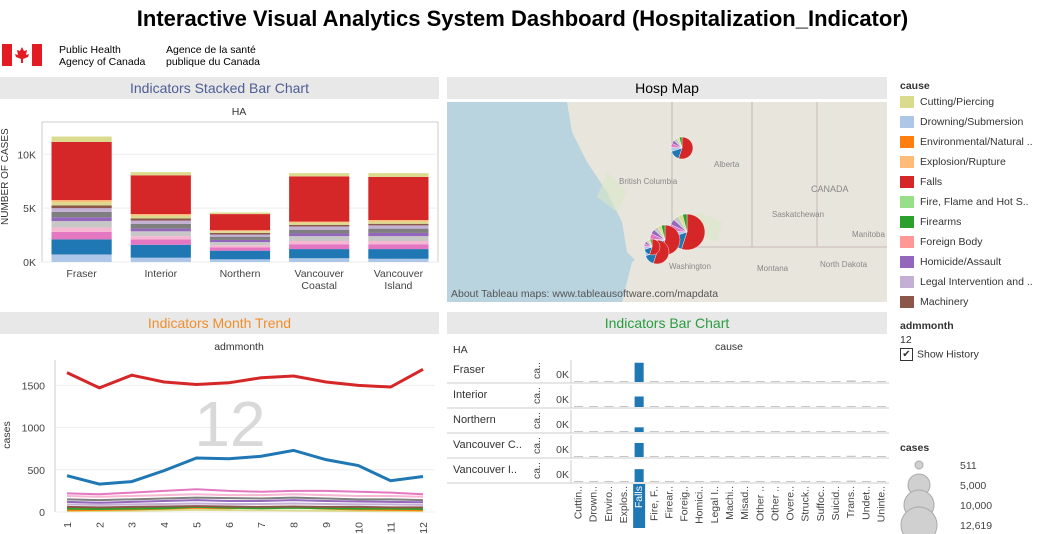 This screenshot has width=1045, height=534. What do you see at coordinates (470, 395) in the screenshot?
I see `bar-row-label: Interior` at bounding box center [470, 395].